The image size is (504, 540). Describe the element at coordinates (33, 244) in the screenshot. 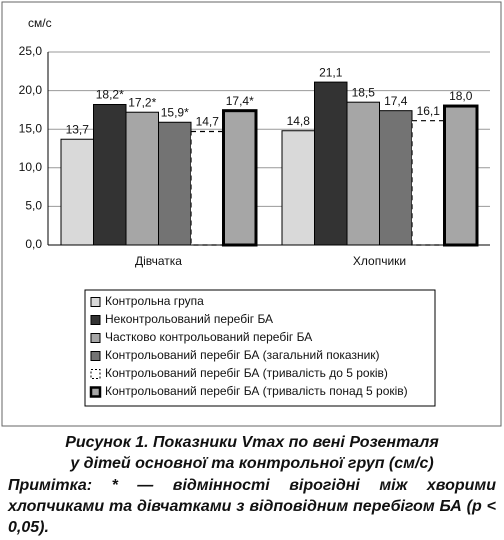

I see `y-tick-label: 0,0` at that location.